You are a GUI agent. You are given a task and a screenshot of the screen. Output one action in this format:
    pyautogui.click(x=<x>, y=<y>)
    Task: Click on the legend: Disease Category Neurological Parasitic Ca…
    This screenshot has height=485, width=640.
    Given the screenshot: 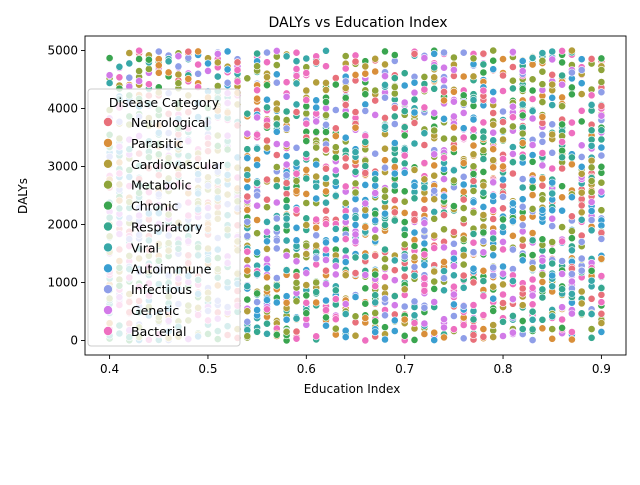 What is the action you would take?
    pyautogui.click(x=164, y=217)
    